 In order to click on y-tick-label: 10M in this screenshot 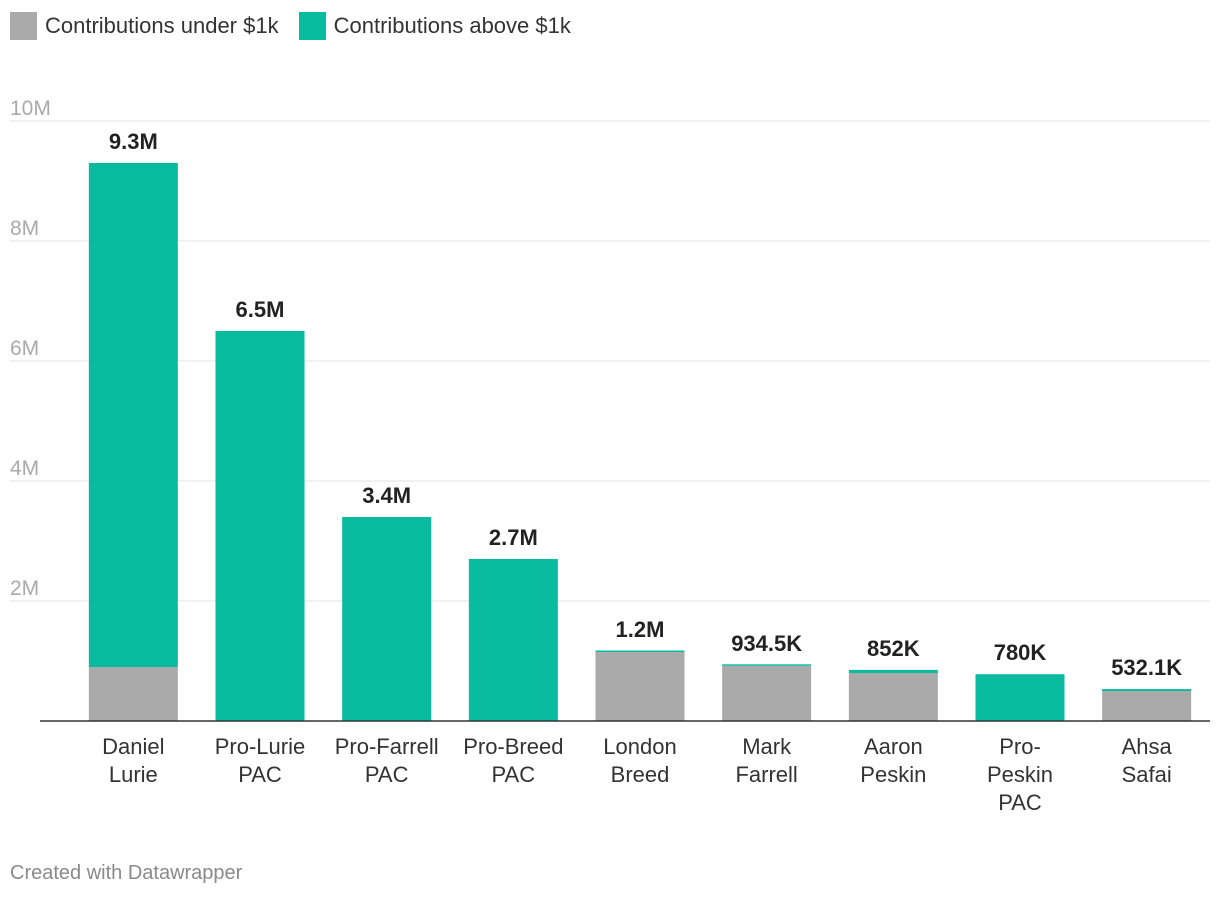, I will do `click(30, 108)`.